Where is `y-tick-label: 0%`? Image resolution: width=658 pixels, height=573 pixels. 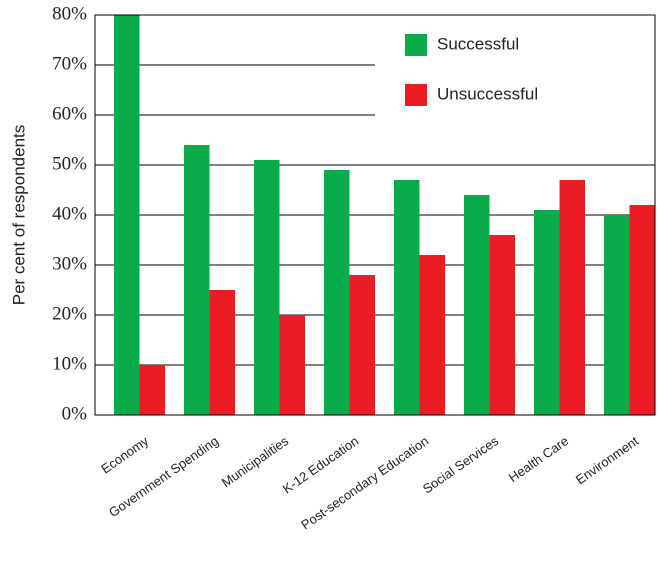
y-tick-label: 0% is located at coordinates (75, 413).